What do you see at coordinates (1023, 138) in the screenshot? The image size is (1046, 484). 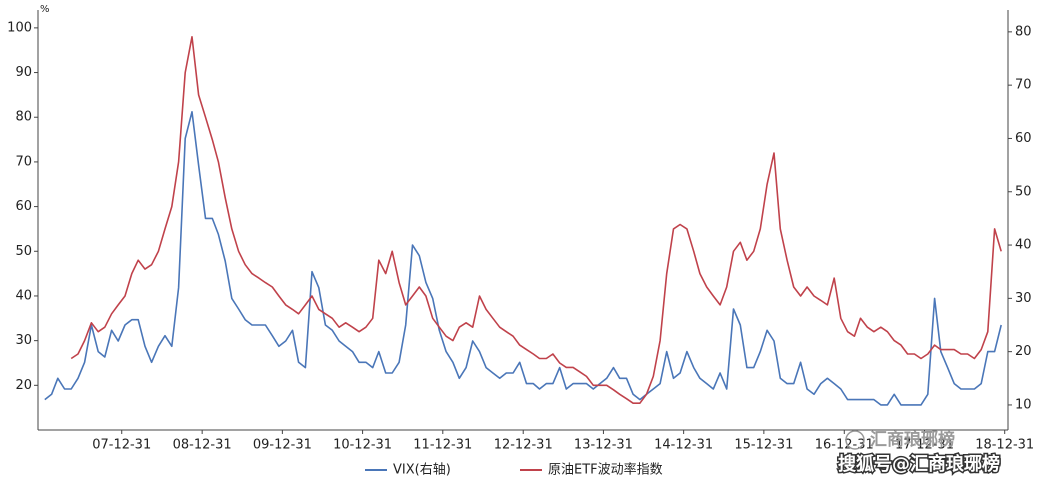 I see `y2-tick-label: 60` at bounding box center [1023, 138].